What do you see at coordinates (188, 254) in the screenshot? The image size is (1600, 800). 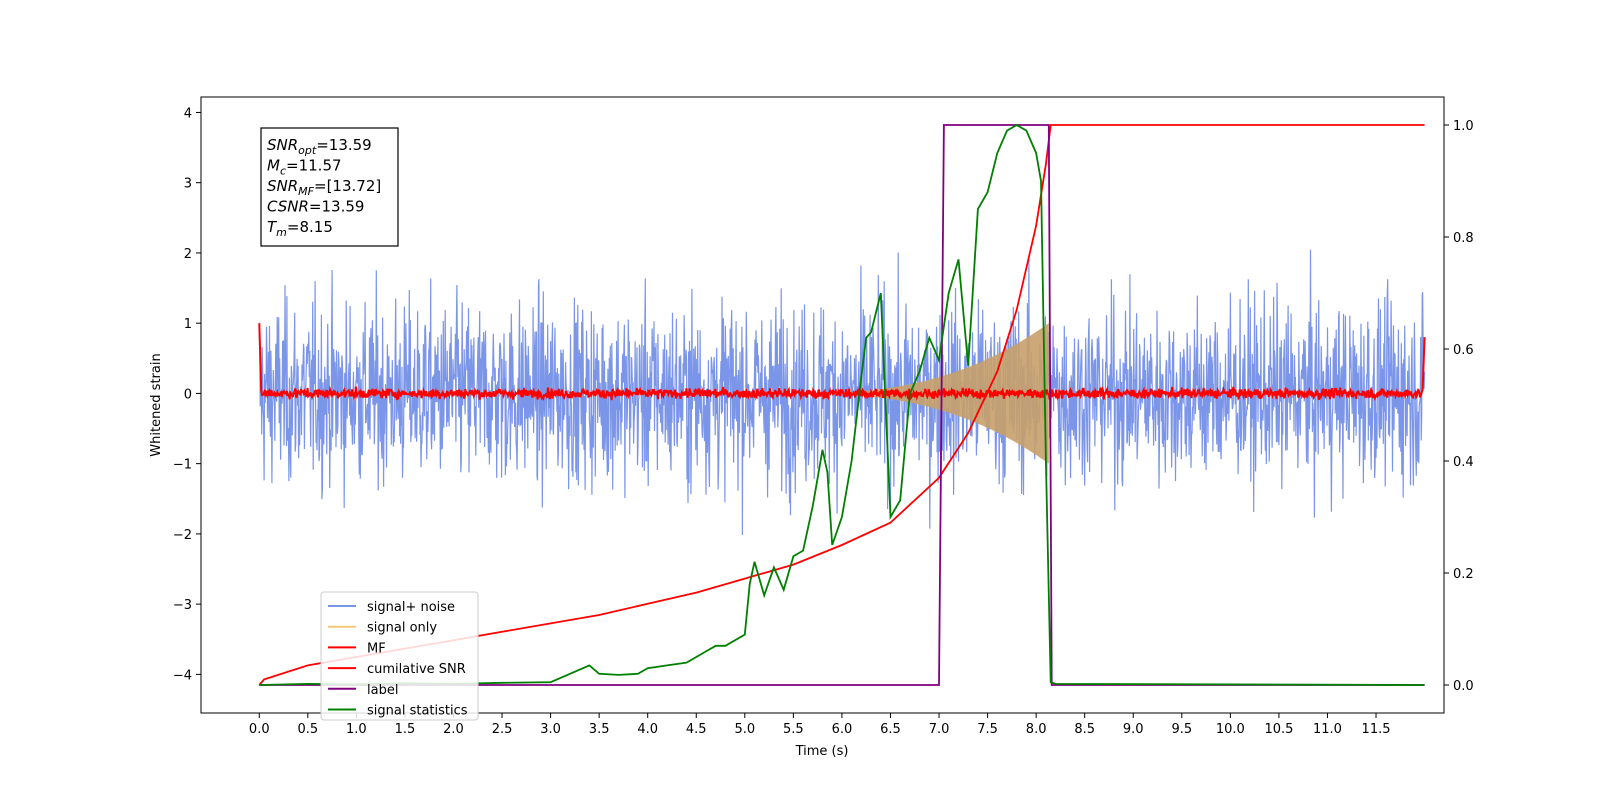 I see `y-left-tick-label: 2` at bounding box center [188, 254].